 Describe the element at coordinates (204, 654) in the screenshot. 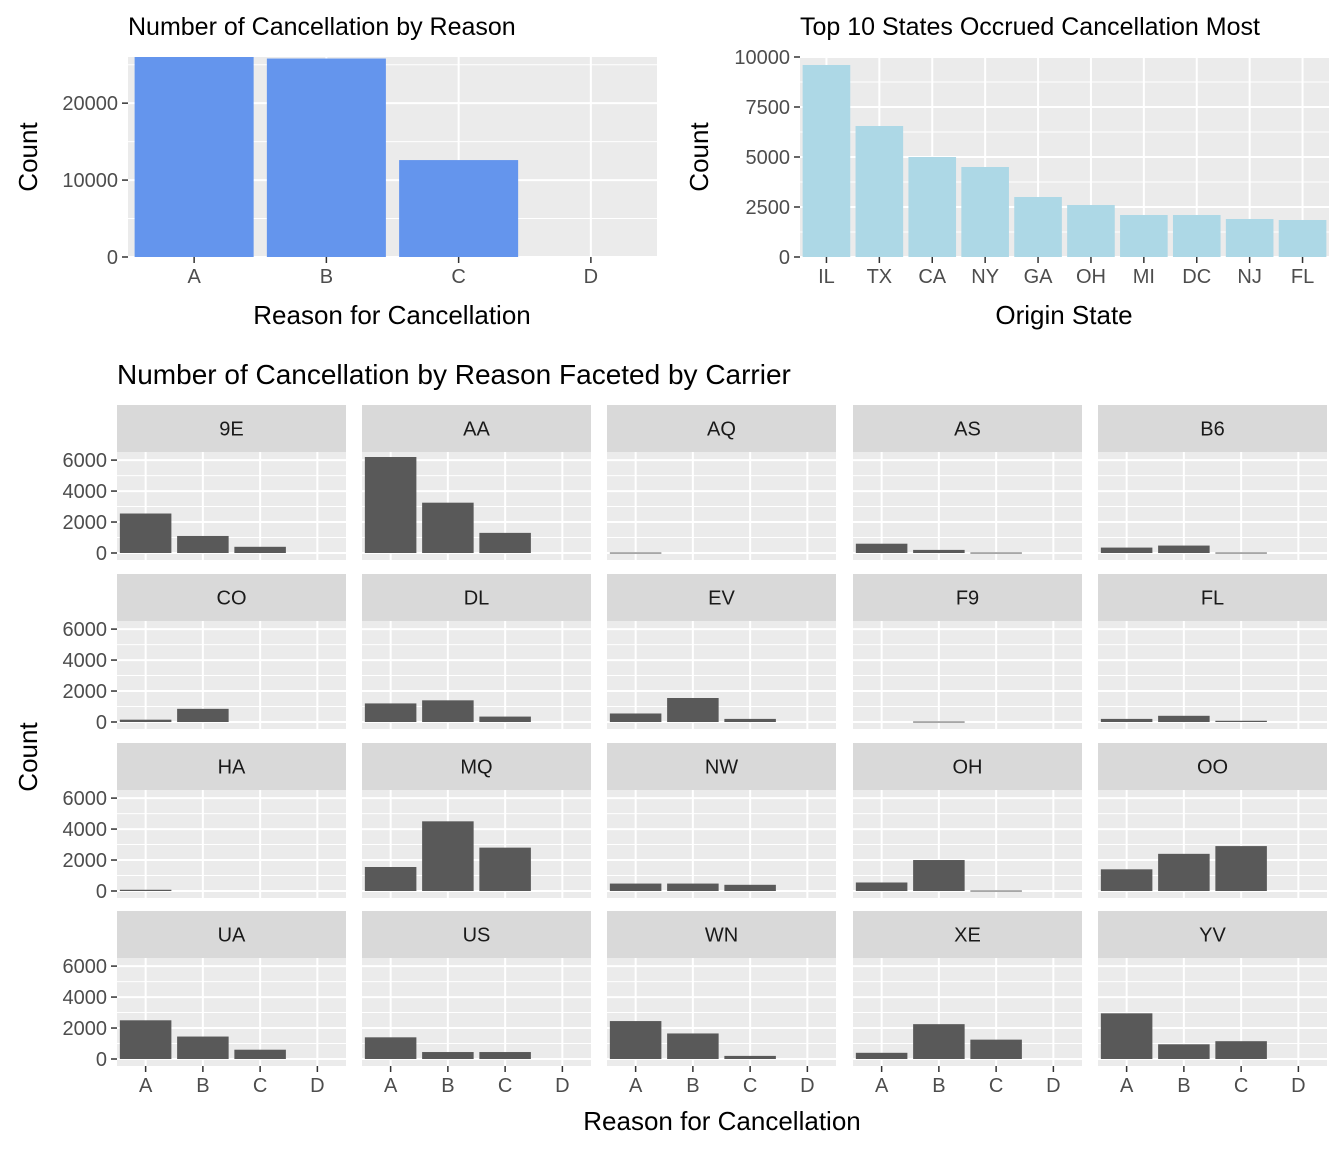

I see `facet-panel: CO 0 2000 4000 6000` at that location.